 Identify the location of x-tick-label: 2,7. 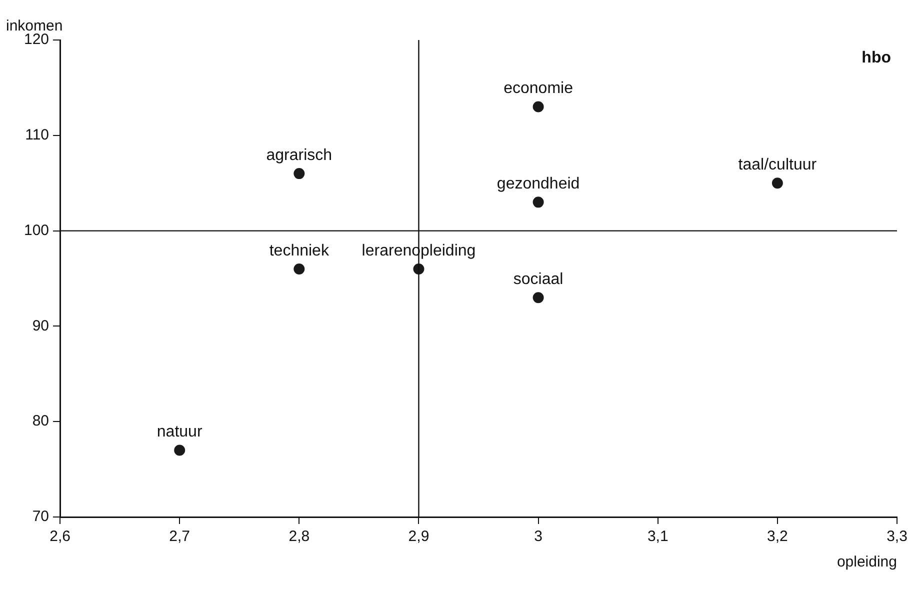
(179, 537).